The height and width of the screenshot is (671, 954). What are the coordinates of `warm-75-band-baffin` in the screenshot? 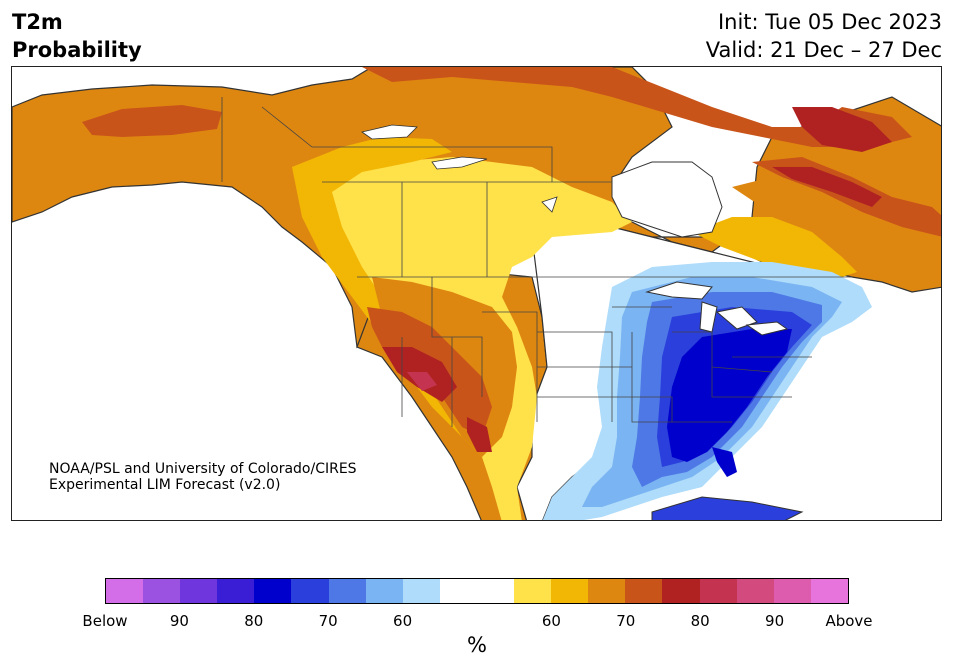 It's located at (842, 129).